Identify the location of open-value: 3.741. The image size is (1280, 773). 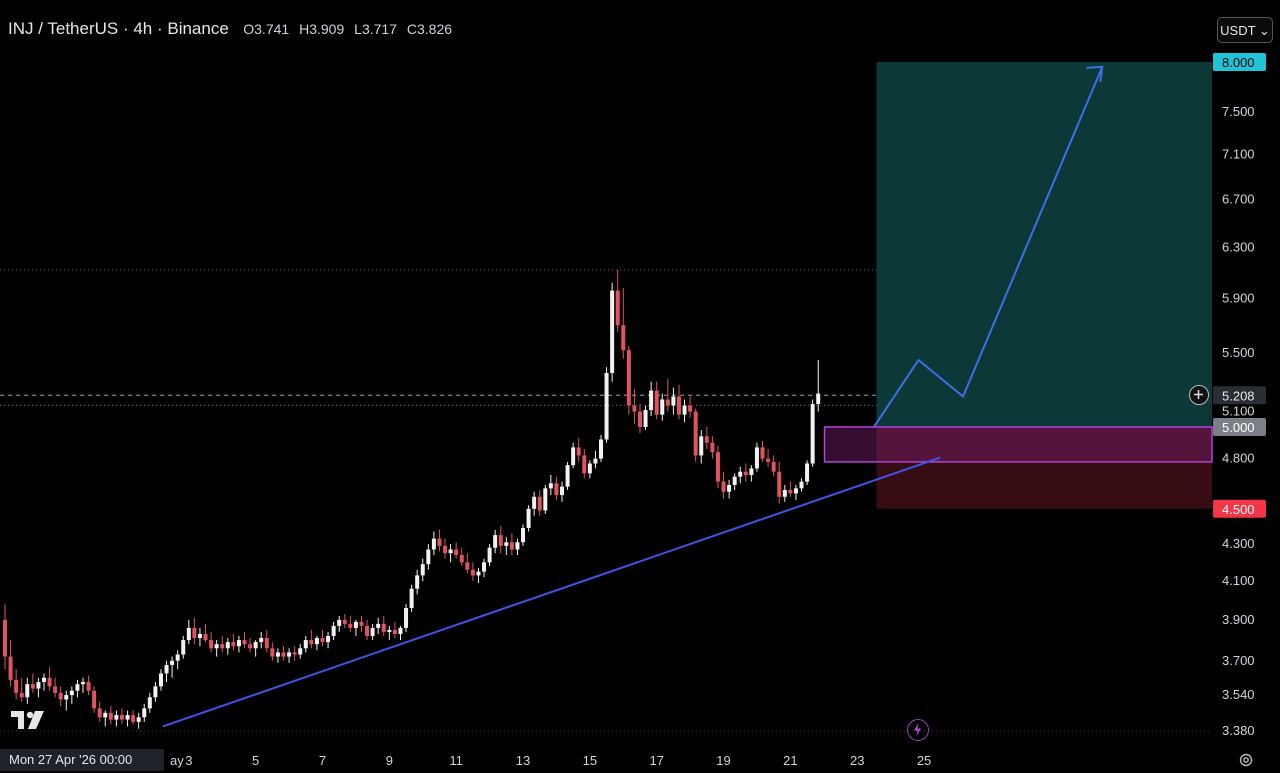
(272, 29).